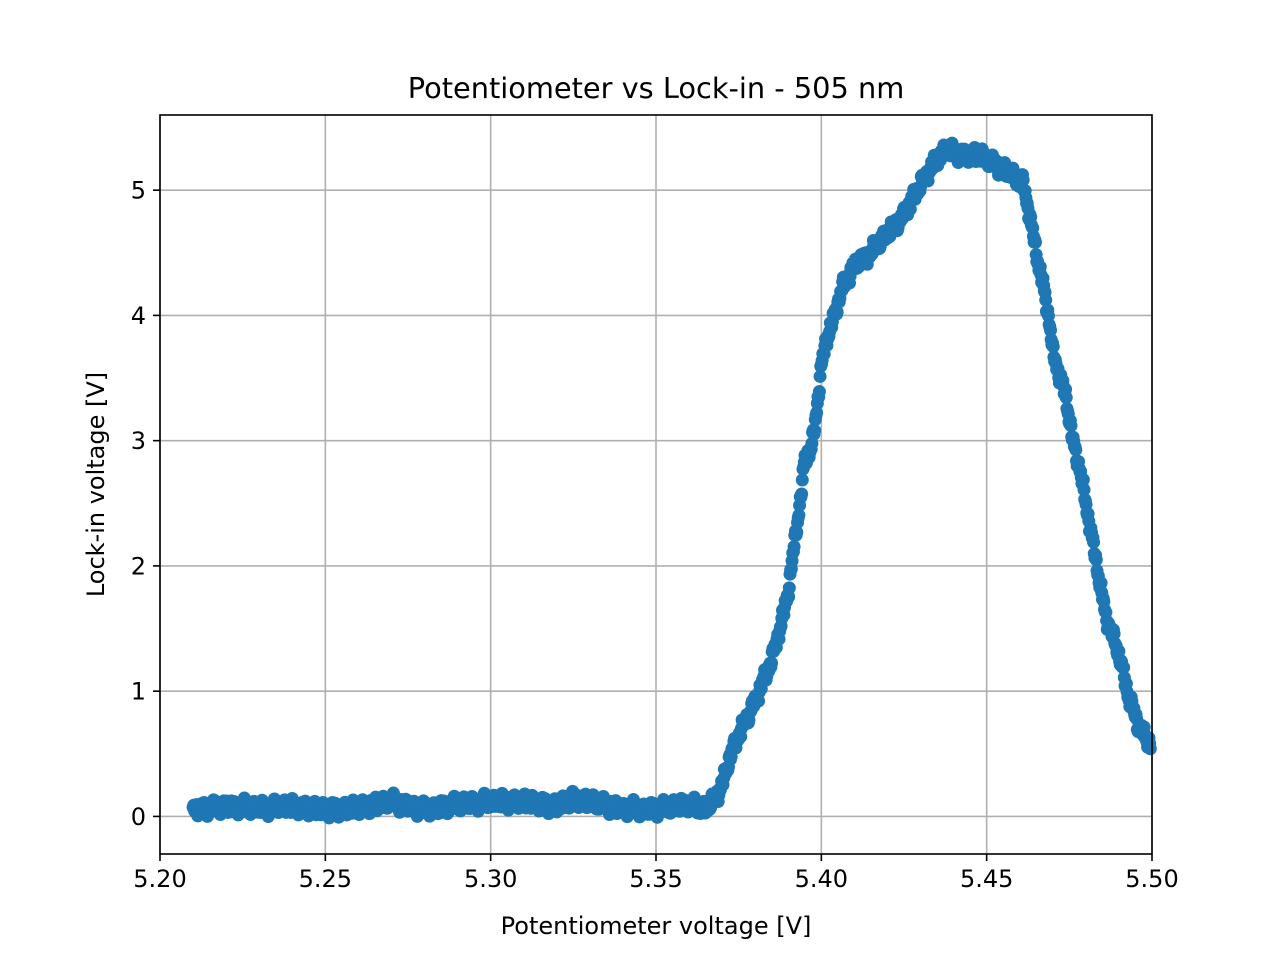  I want to click on y-axis-ticks: 0 1 2 3 4 5, so click(145, 504).